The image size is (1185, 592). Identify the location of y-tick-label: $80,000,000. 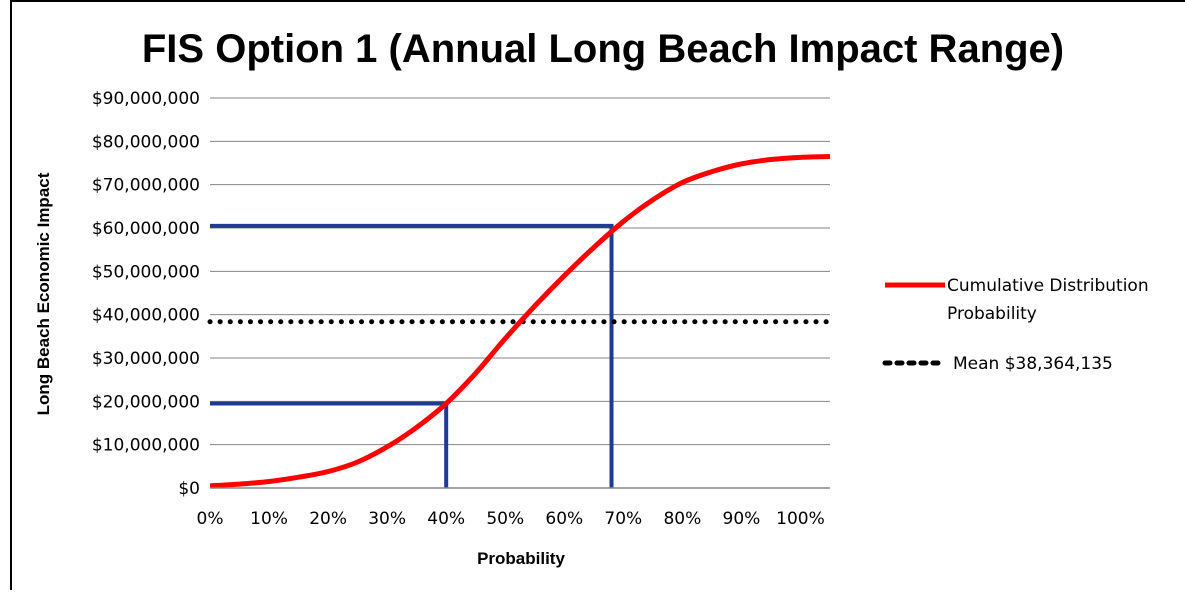
(146, 142).